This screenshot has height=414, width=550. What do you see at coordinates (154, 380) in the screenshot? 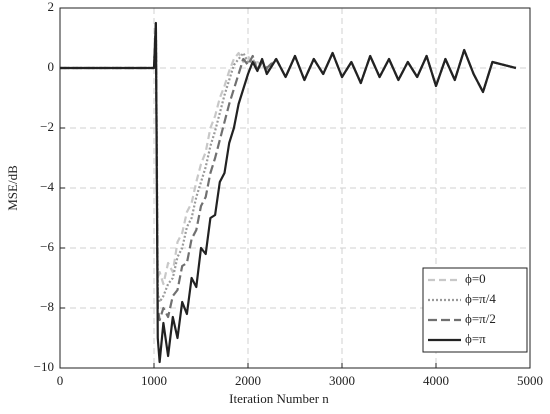
I see `x-tick-label: 1000` at bounding box center [154, 380].